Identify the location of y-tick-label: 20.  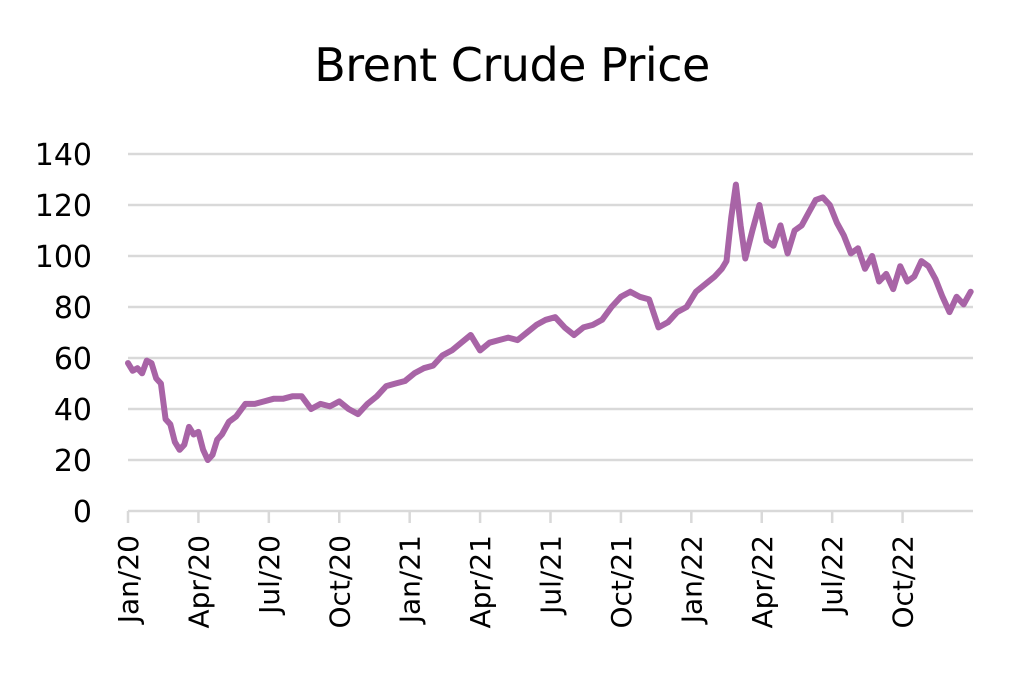
(73, 461).